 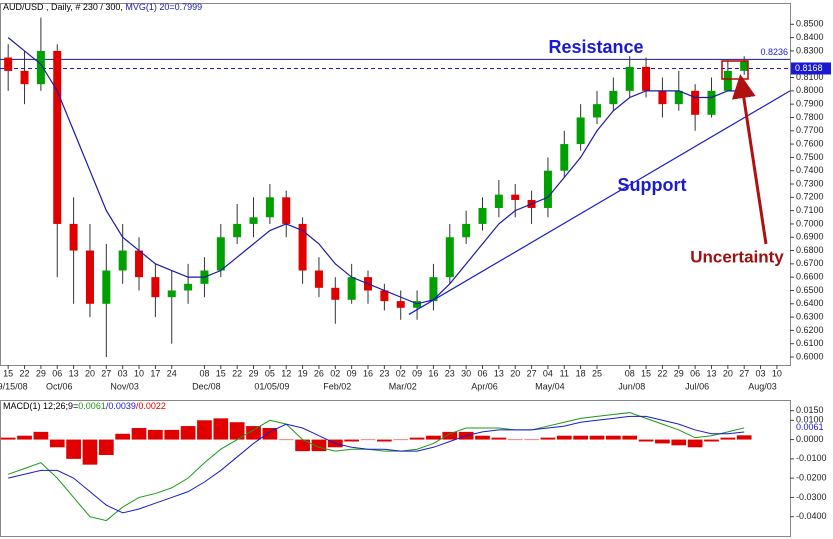 I want to click on x-tick-label: 18, so click(x=581, y=373).